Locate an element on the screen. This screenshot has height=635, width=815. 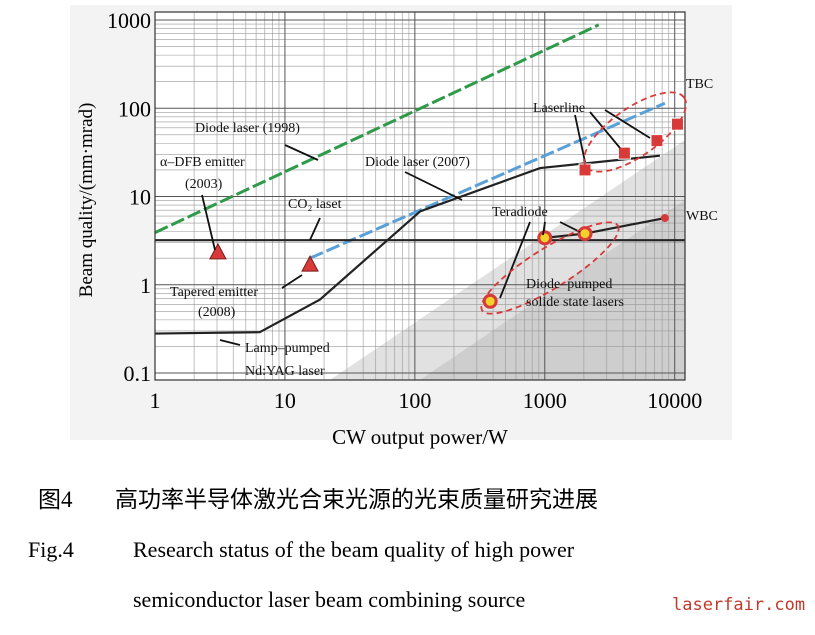
caption-cn-label: 图4 is located at coordinates (55, 499).